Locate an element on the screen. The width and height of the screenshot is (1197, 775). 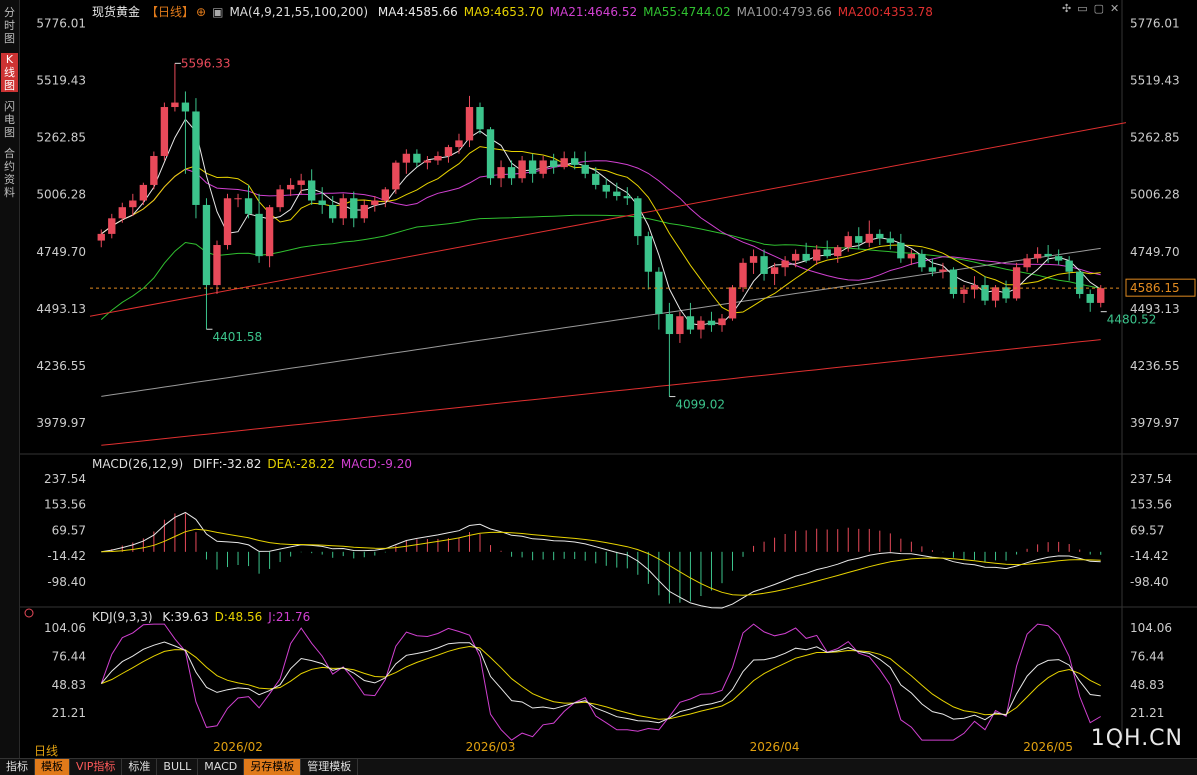
macd-diff-line is located at coordinates (601, 560).